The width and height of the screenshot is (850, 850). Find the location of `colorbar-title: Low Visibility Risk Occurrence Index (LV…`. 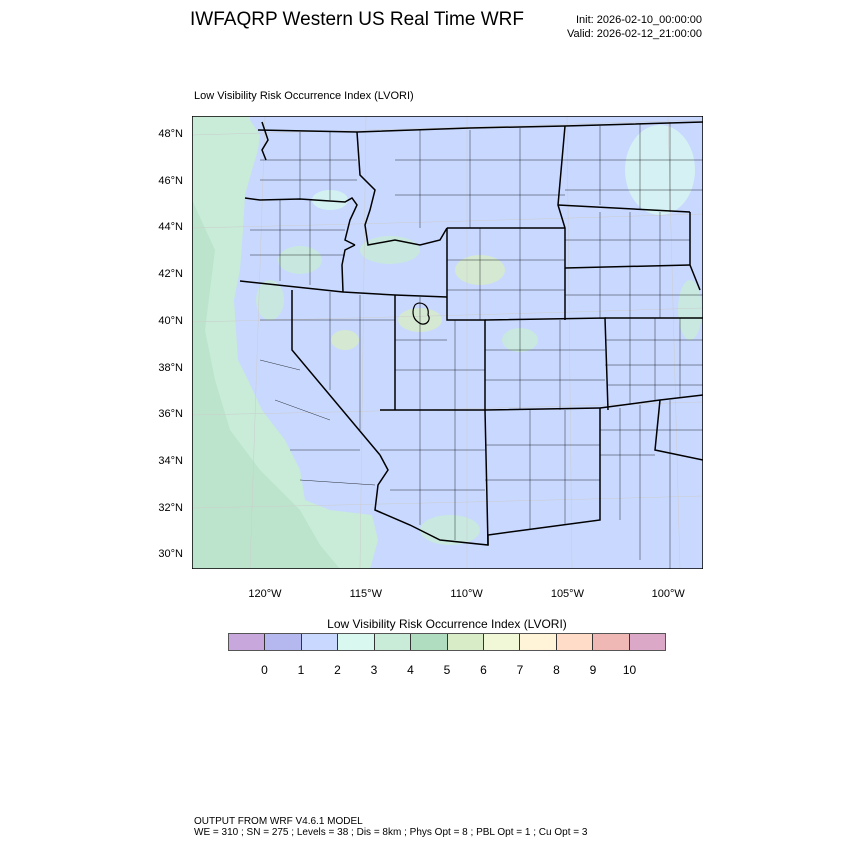

colorbar-title: Low Visibility Risk Occurrence Index (LV… is located at coordinates (447, 624).